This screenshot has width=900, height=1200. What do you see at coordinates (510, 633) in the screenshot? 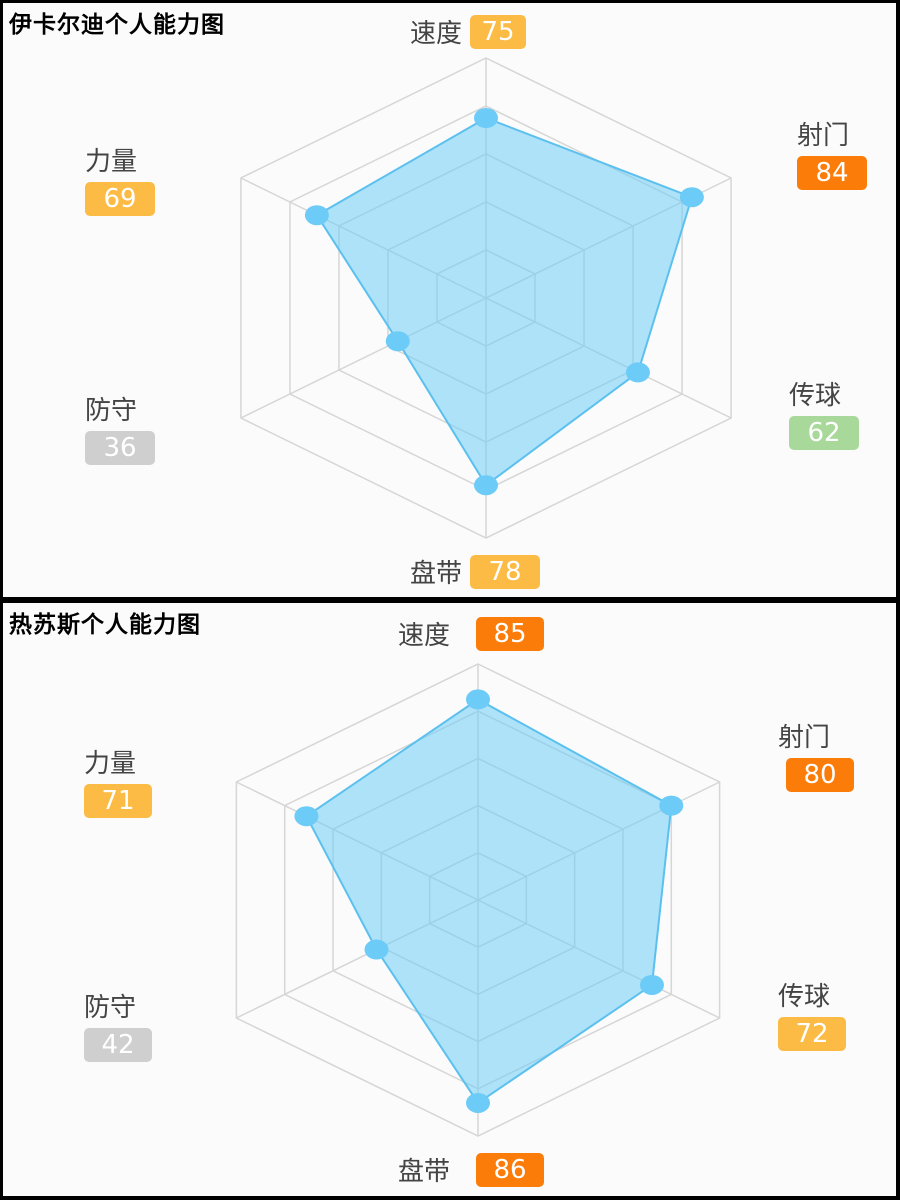
I see `value-badge: 85` at bounding box center [510, 633].